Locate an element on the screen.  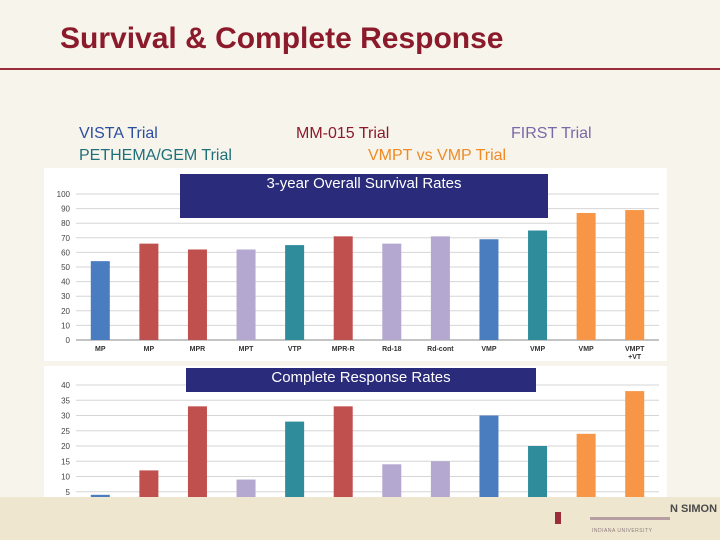
y-tick-label: 35 is located at coordinates (65, 400).